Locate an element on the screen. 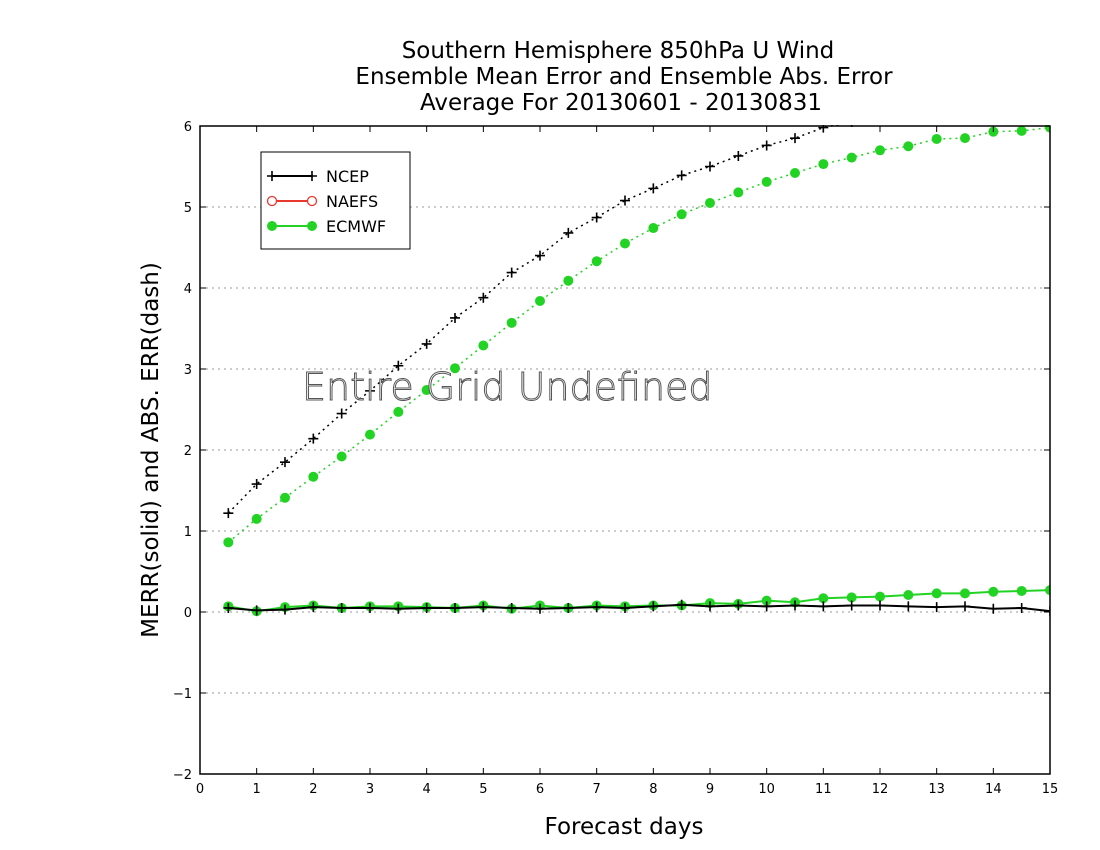 This screenshot has width=1100, height=850. y-tick-label: 4 is located at coordinates (188, 289).